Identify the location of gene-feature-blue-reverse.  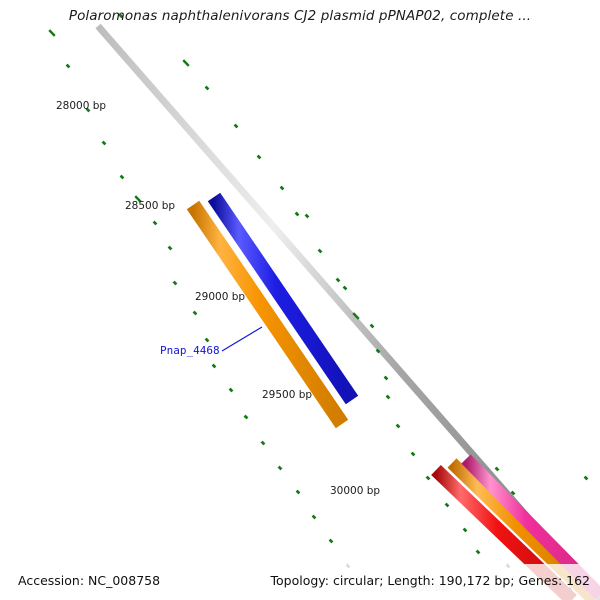
(283, 298).